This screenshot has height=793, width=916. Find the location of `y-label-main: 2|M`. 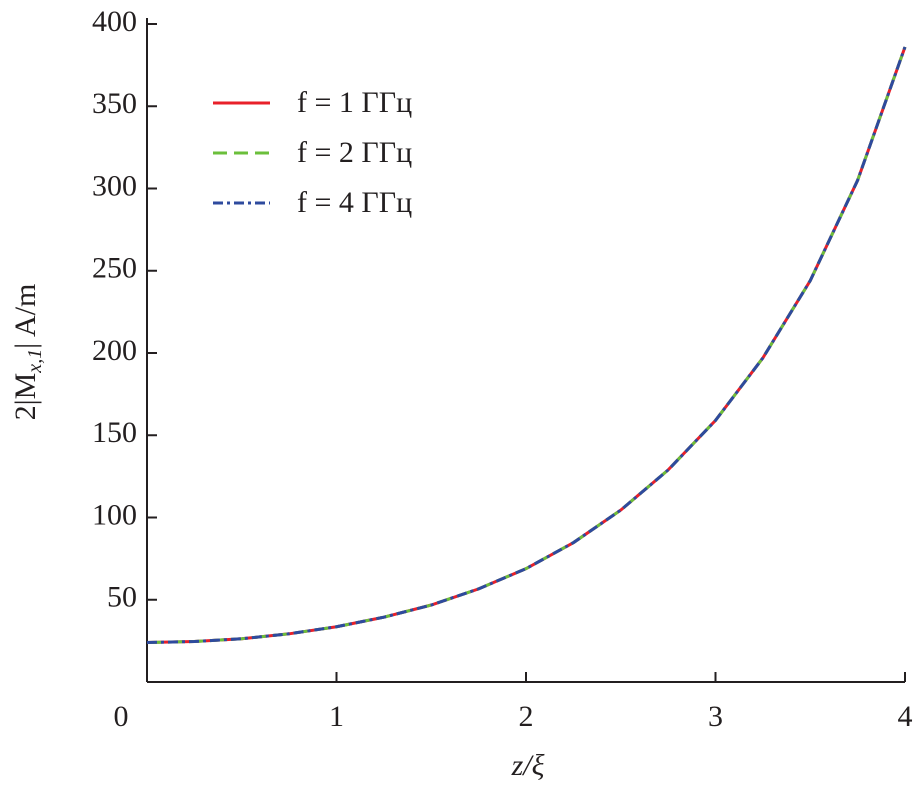

y-label-main: 2|M is located at coordinates (25, 397).